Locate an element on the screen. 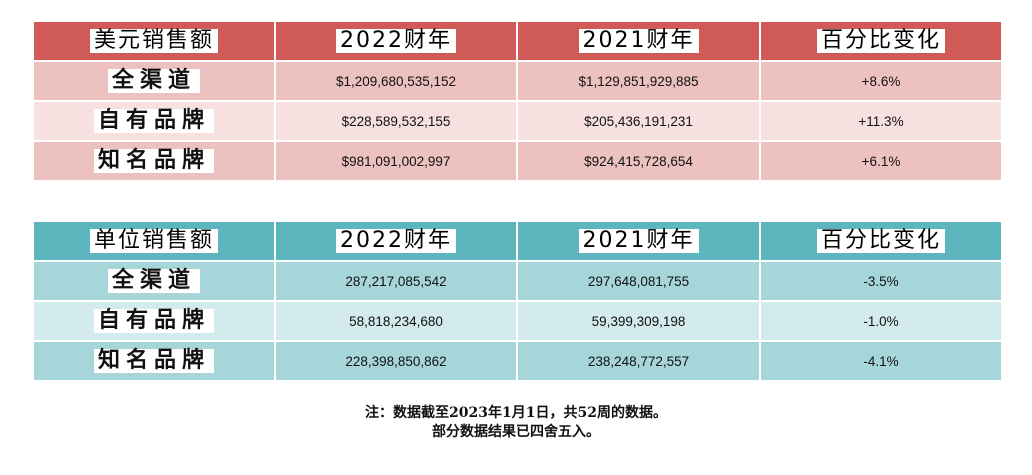  table-row: 自有品牌 58,818,234,680 59,399,309,198 -1.0% is located at coordinates (517, 321).